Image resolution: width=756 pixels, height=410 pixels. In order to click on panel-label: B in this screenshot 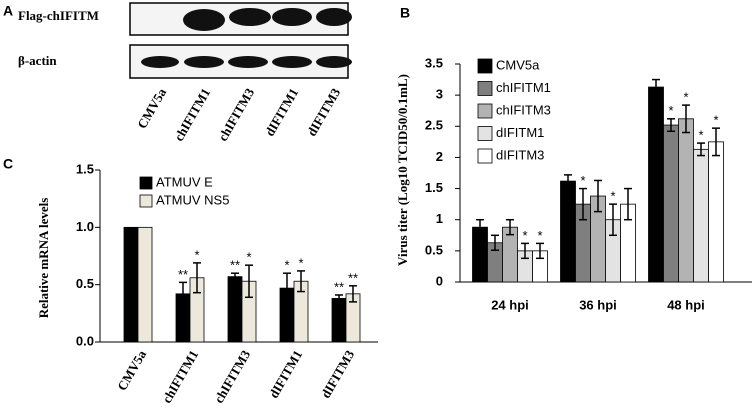, I will do `click(405, 13)`.